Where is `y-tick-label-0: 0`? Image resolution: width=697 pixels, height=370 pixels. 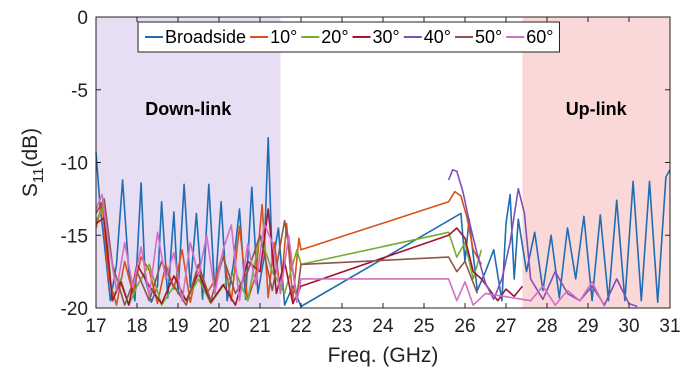
y-tick-label-0: 0 is located at coordinates (82, 18).